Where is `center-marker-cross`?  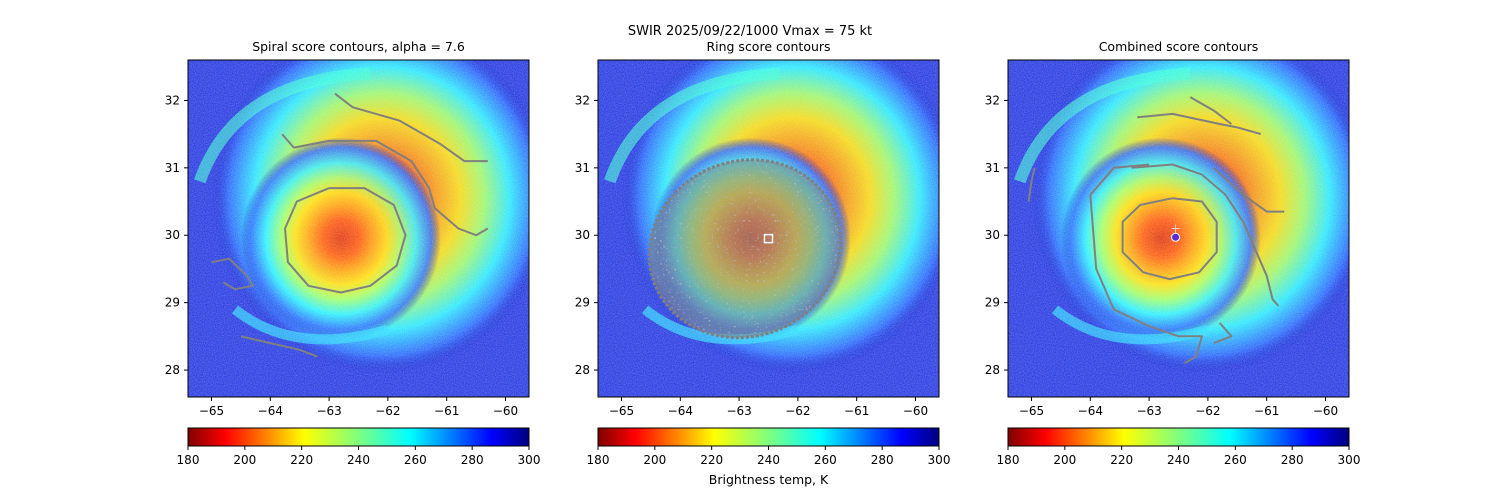
center-marker-cross is located at coordinates (1175, 228).